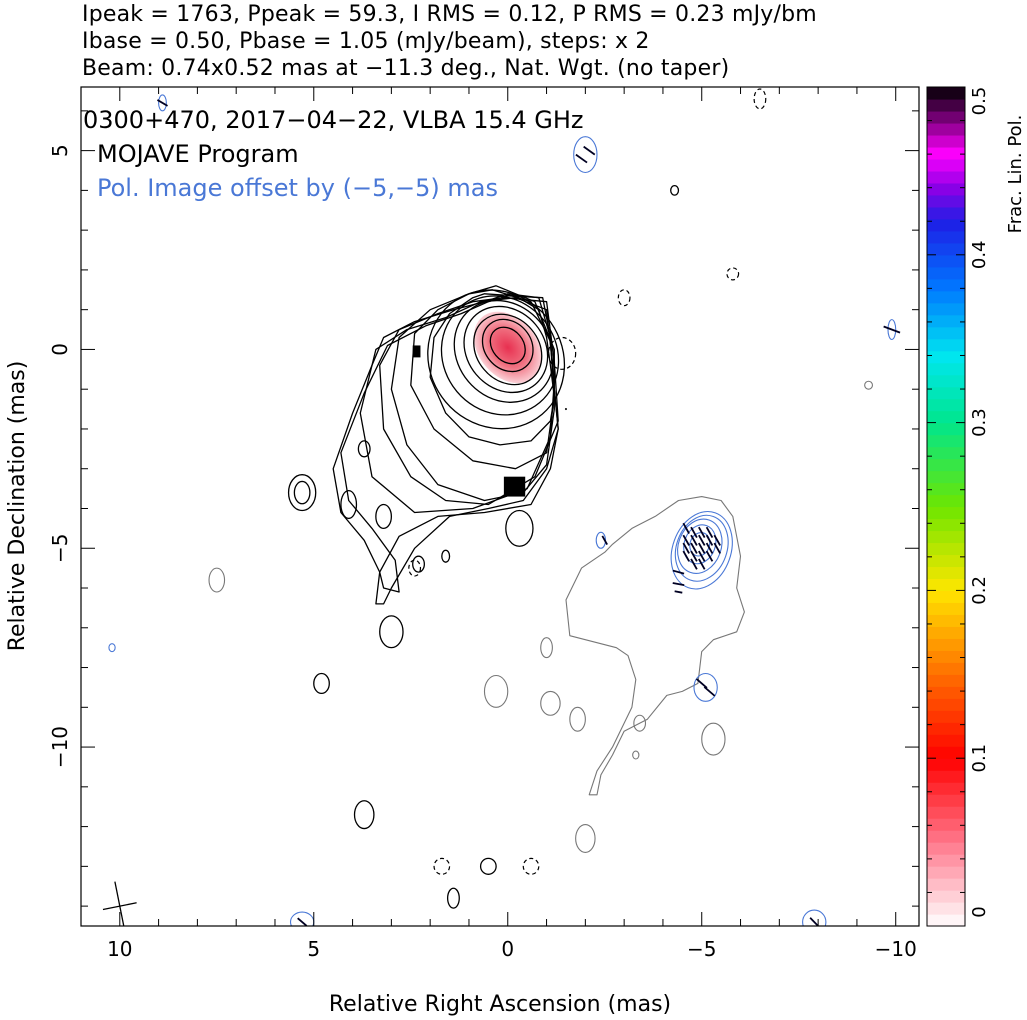 The height and width of the screenshot is (1020, 1027). What do you see at coordinates (60, 349) in the screenshot?
I see `y-tick-label: 0` at bounding box center [60, 349].